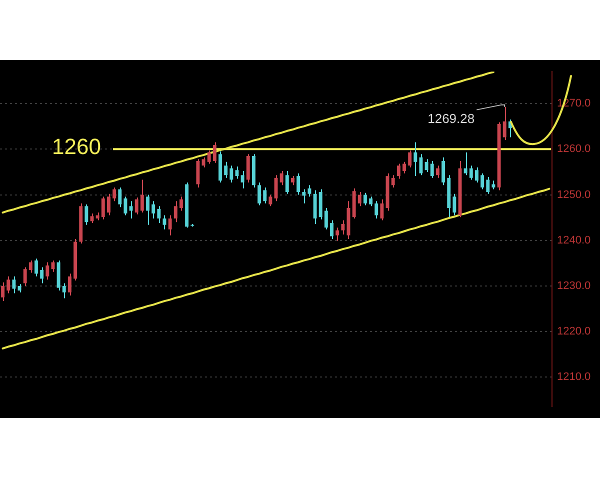 This screenshot has height=480, width=600. What do you see at coordinates (76, 147) in the screenshot?
I see `ref-line-label: 1260` at bounding box center [76, 147].